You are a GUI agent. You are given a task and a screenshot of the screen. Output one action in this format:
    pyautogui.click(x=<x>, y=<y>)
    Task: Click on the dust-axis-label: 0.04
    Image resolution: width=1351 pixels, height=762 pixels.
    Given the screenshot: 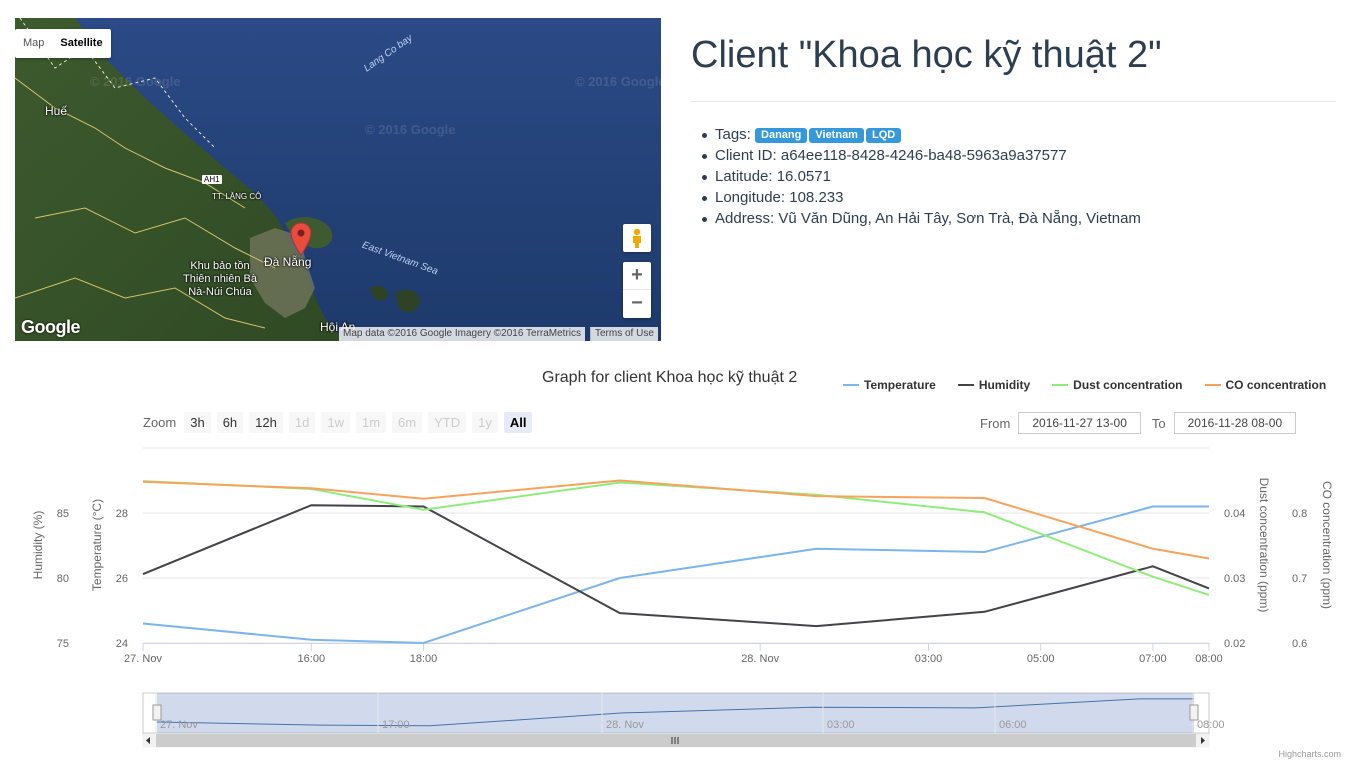 What is the action you would take?
    pyautogui.click(x=1234, y=514)
    